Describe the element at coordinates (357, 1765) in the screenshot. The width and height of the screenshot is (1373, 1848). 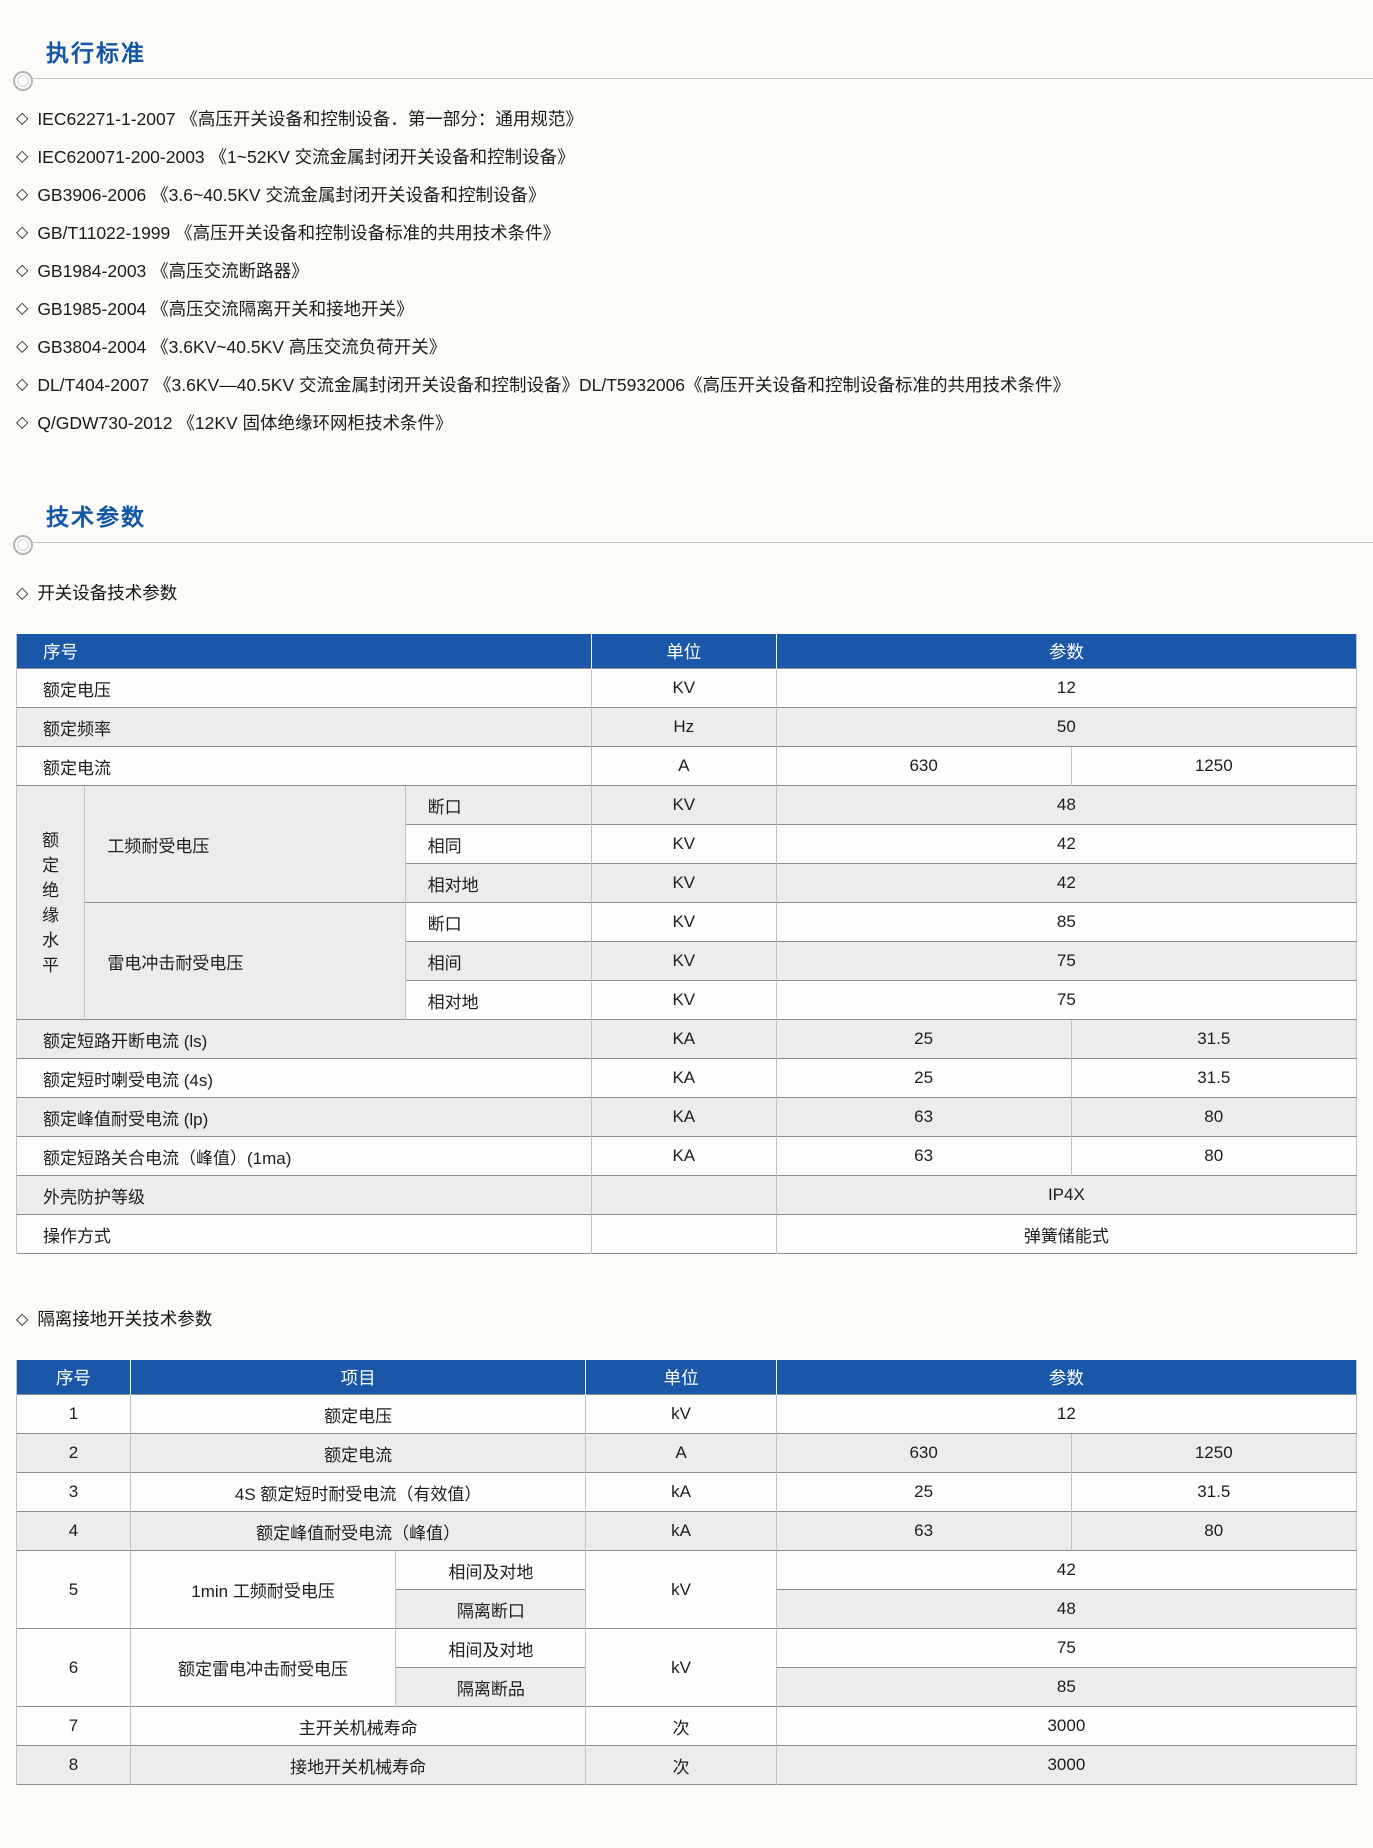
I see `cell-item: 接地开关机械寿命` at that location.